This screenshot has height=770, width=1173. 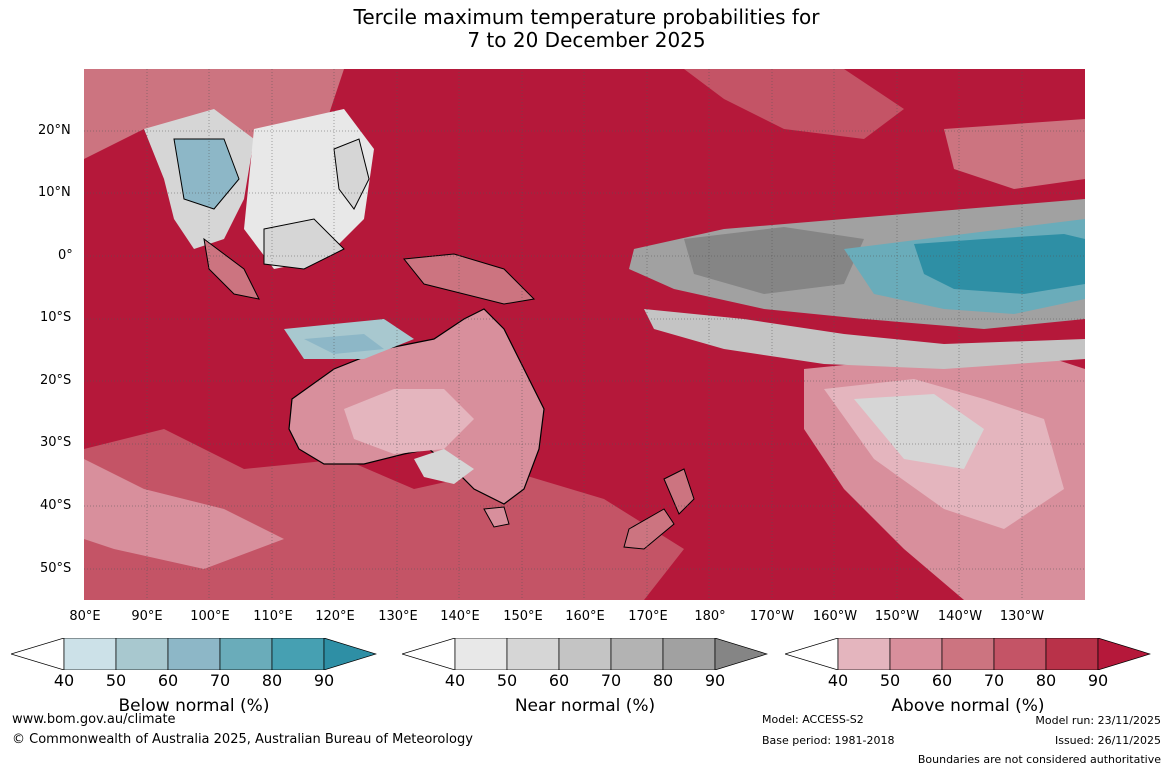 I want to click on pacific-near-south-edge, so click(x=864, y=339).